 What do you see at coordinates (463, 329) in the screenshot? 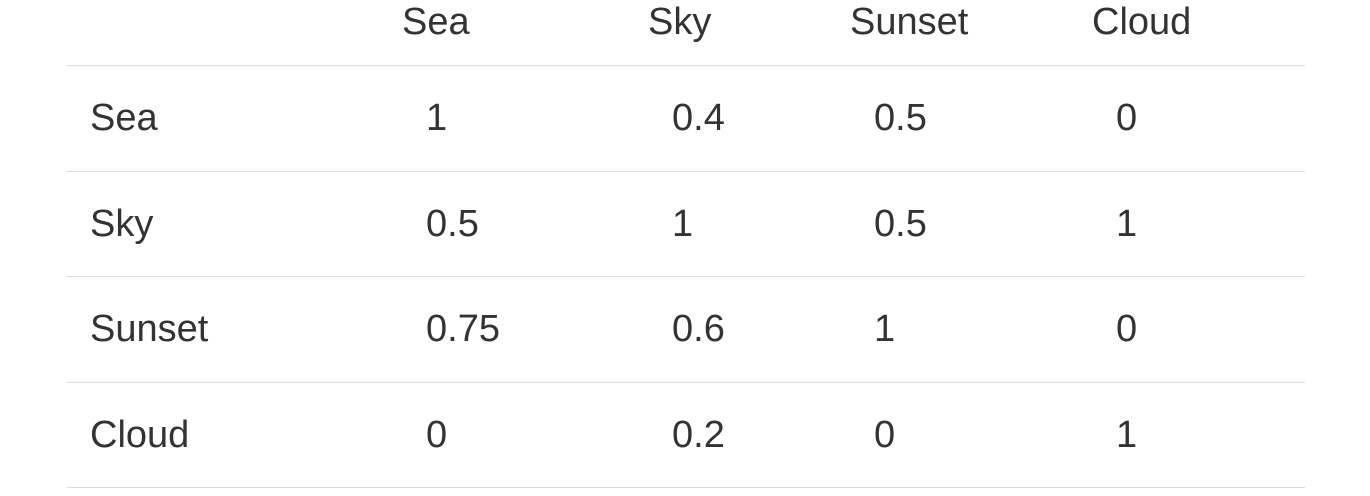
I see `table-cell: 0.75` at bounding box center [463, 329].